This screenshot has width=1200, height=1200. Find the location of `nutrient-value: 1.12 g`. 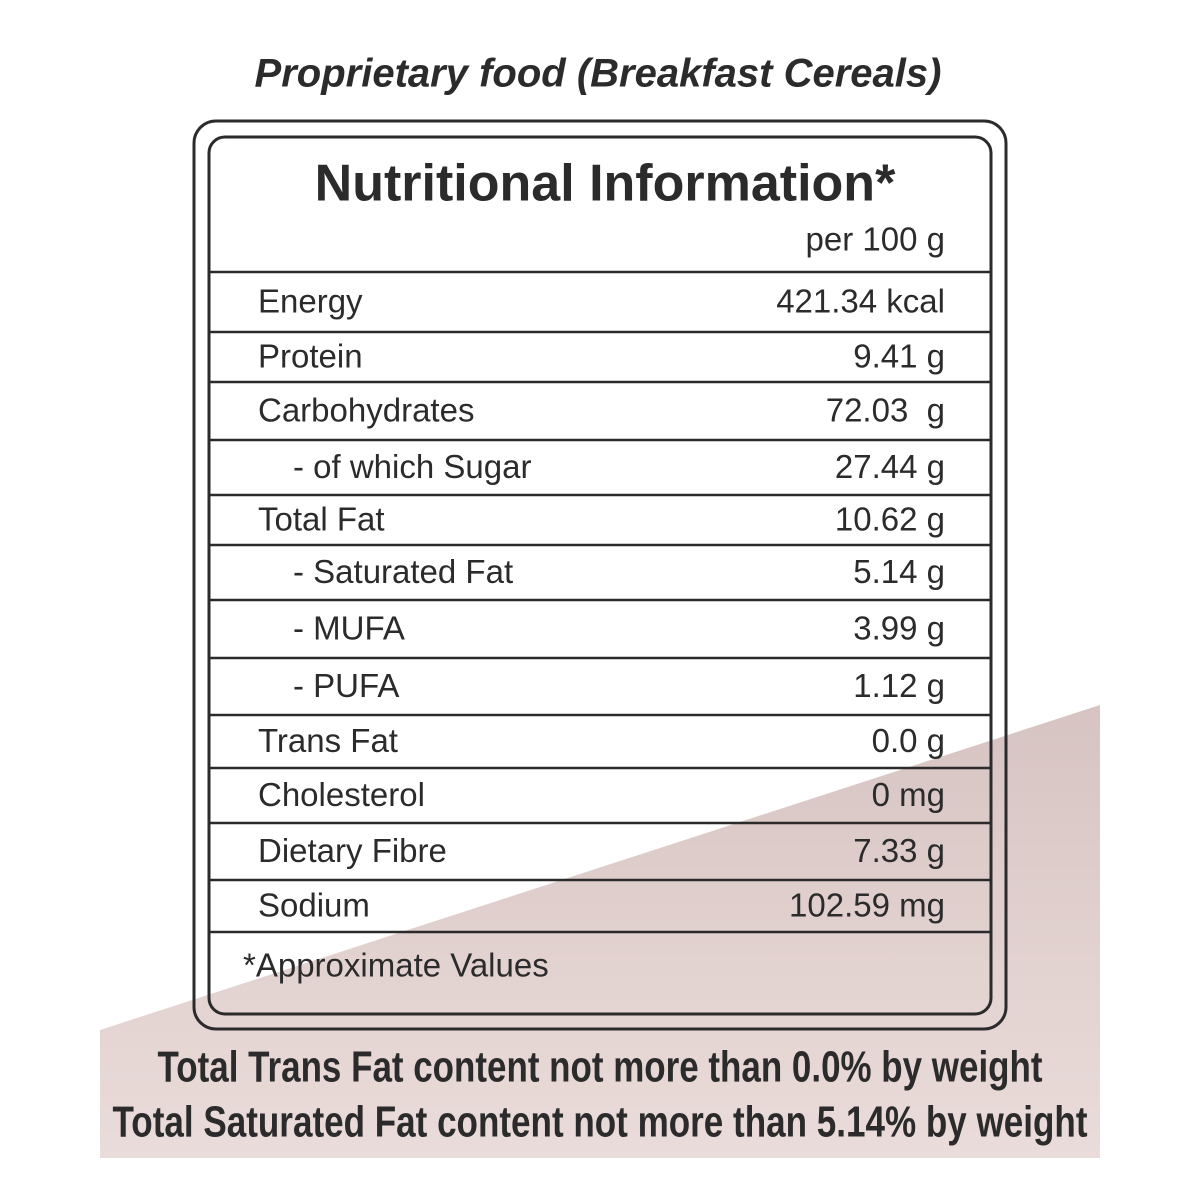

nutrient-value: 1.12 g is located at coordinates (899, 685).